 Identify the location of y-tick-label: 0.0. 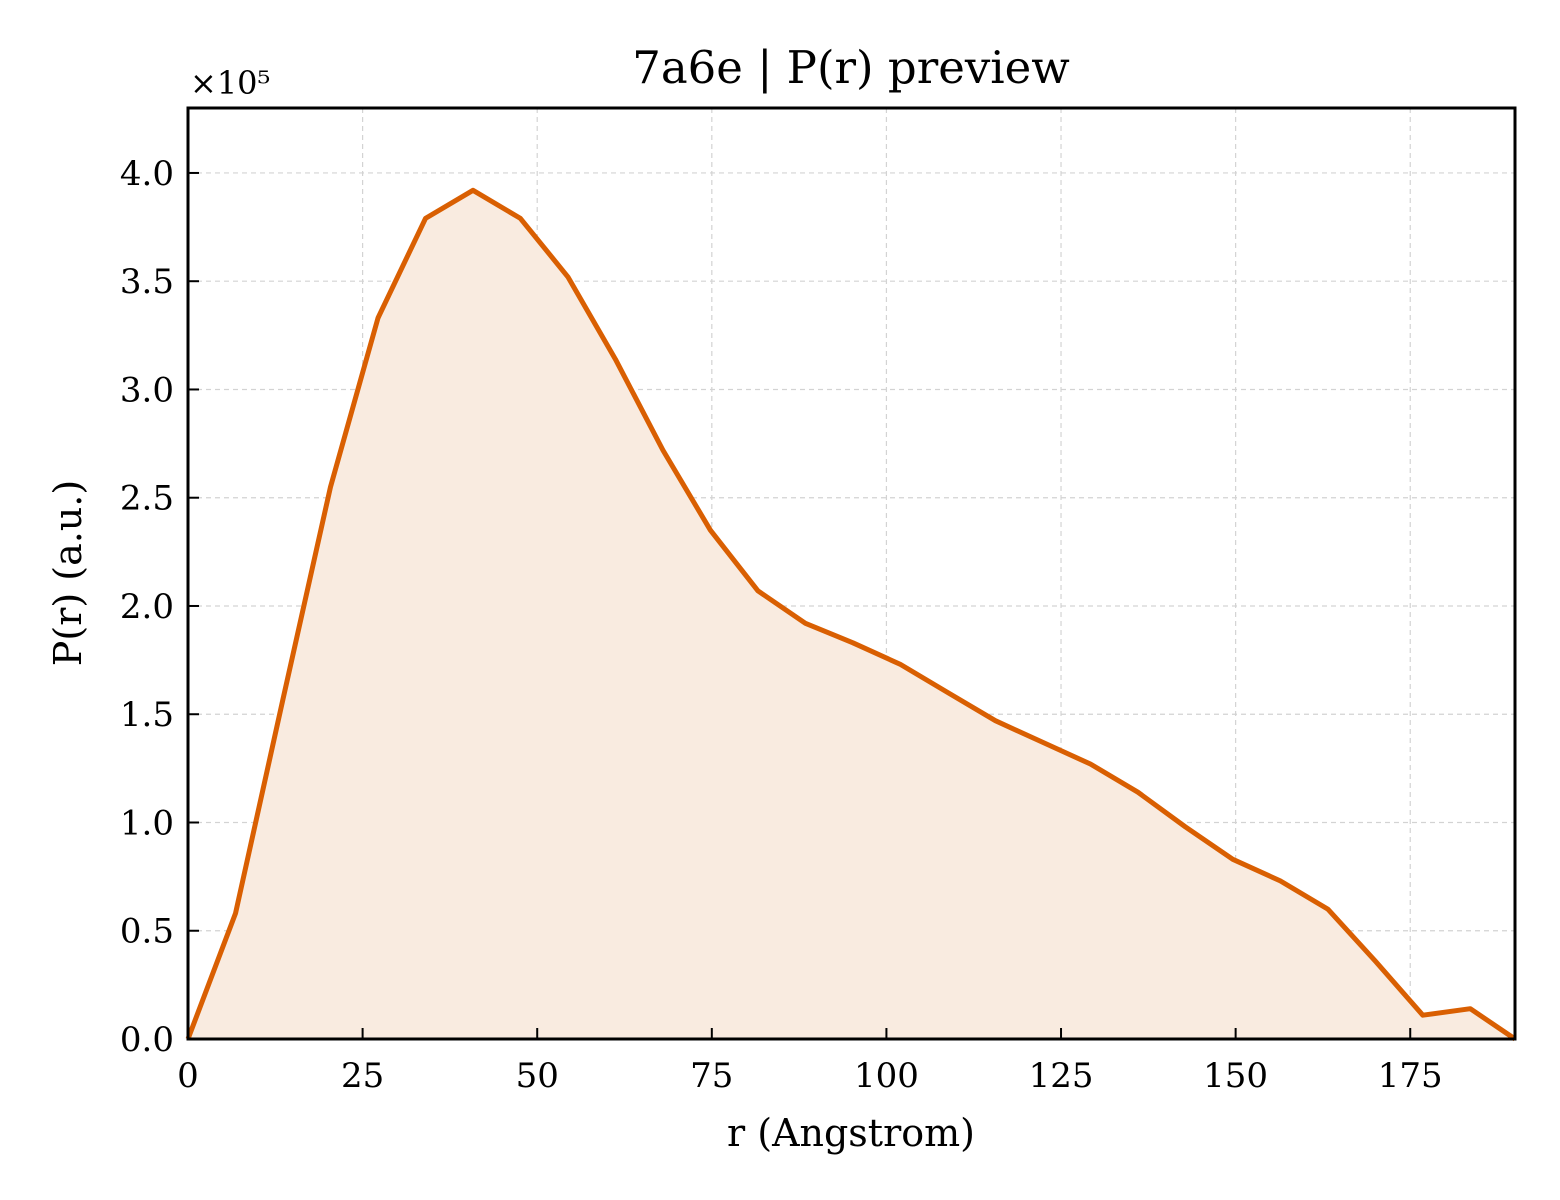
(147, 1040).